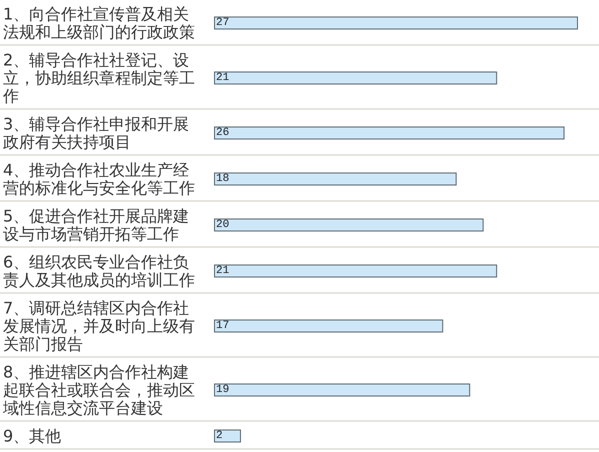  Describe the element at coordinates (223, 179) in the screenshot. I see `data-label: 18` at that location.